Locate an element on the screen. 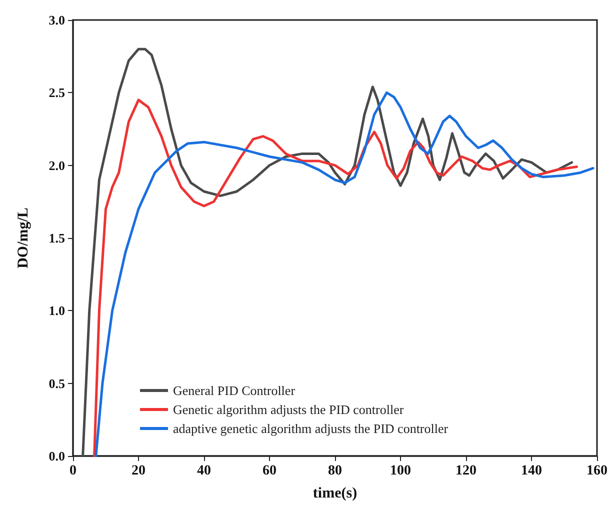 This screenshot has height=510, width=611. legend-label: Genetic algorithm adjusts the PID controller is located at coordinates (288, 409).